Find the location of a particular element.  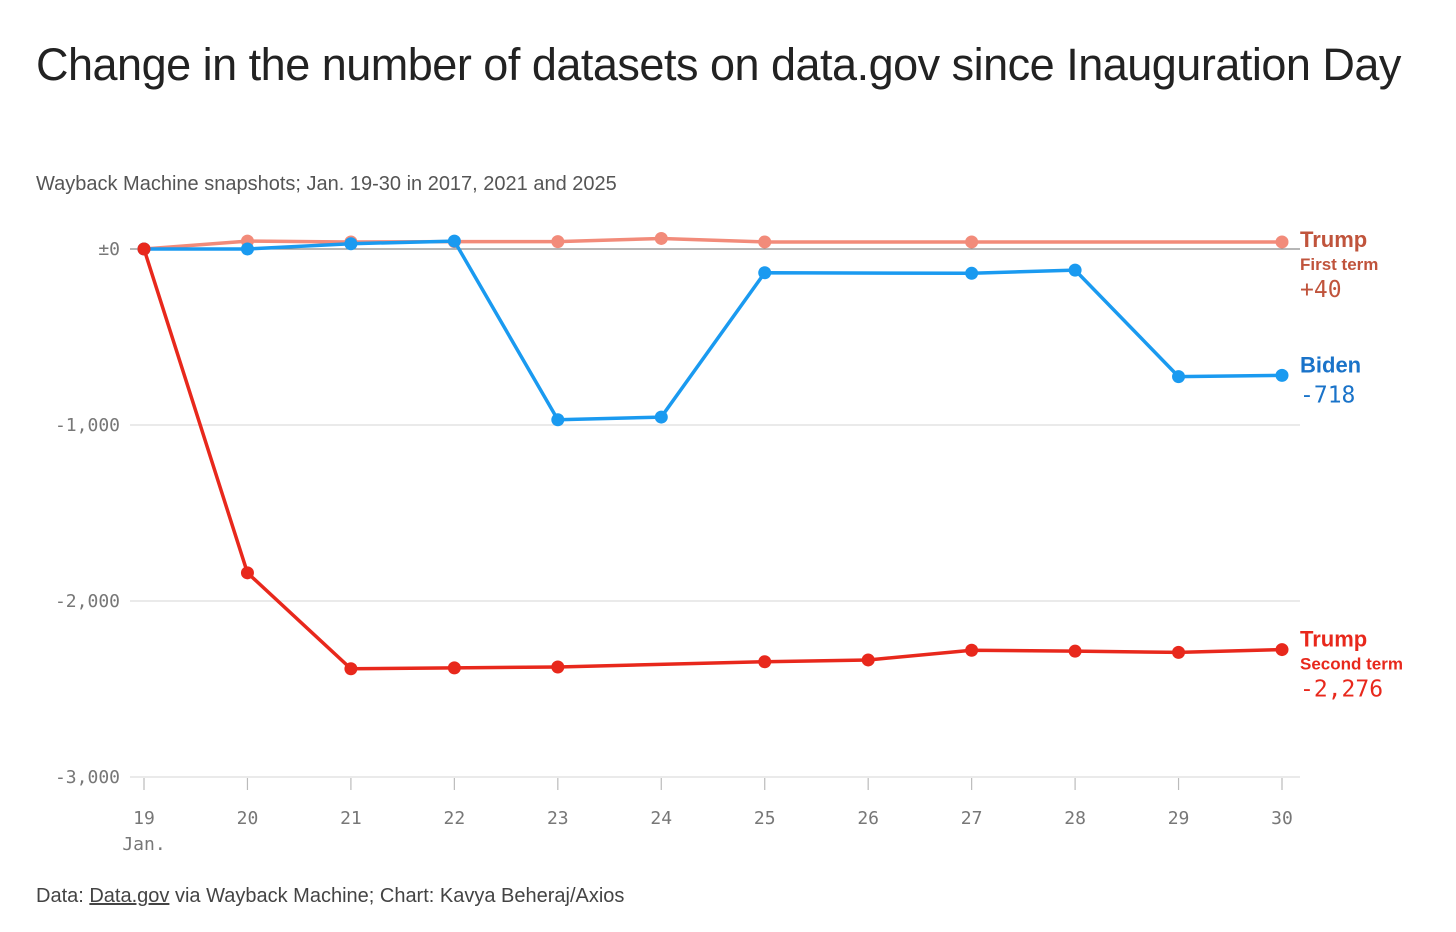

x-tick-label: 19 is located at coordinates (144, 818).